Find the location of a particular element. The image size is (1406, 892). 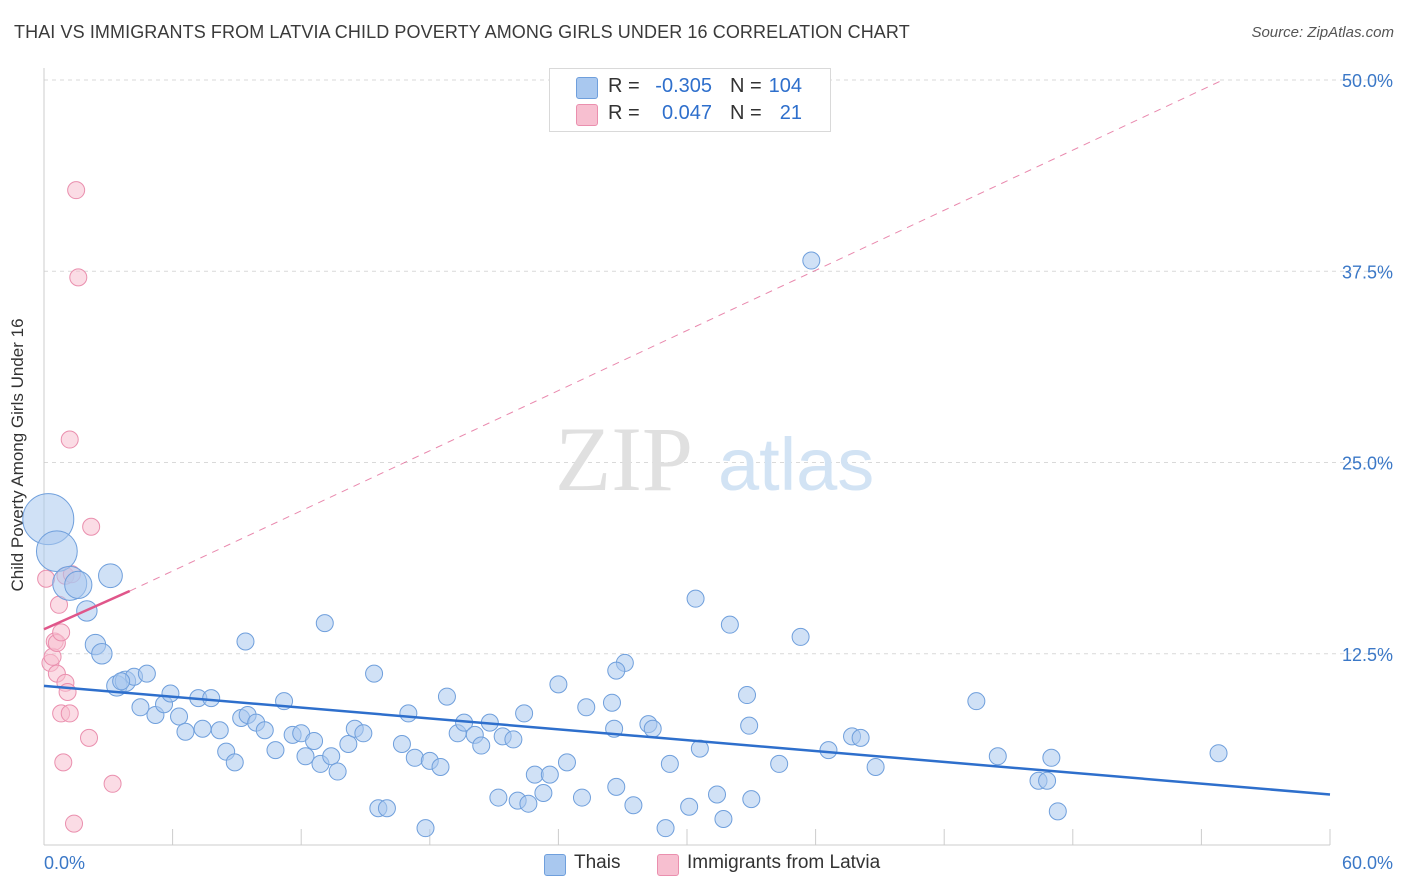

y-tick-label: 50.0% is located at coordinates (1367, 81).